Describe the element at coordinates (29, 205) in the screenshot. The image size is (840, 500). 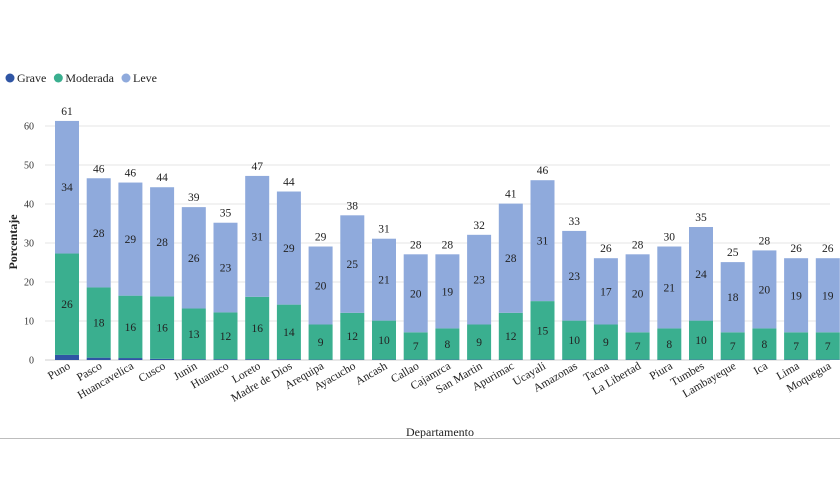
I see `y-tick-label: 40` at that location.